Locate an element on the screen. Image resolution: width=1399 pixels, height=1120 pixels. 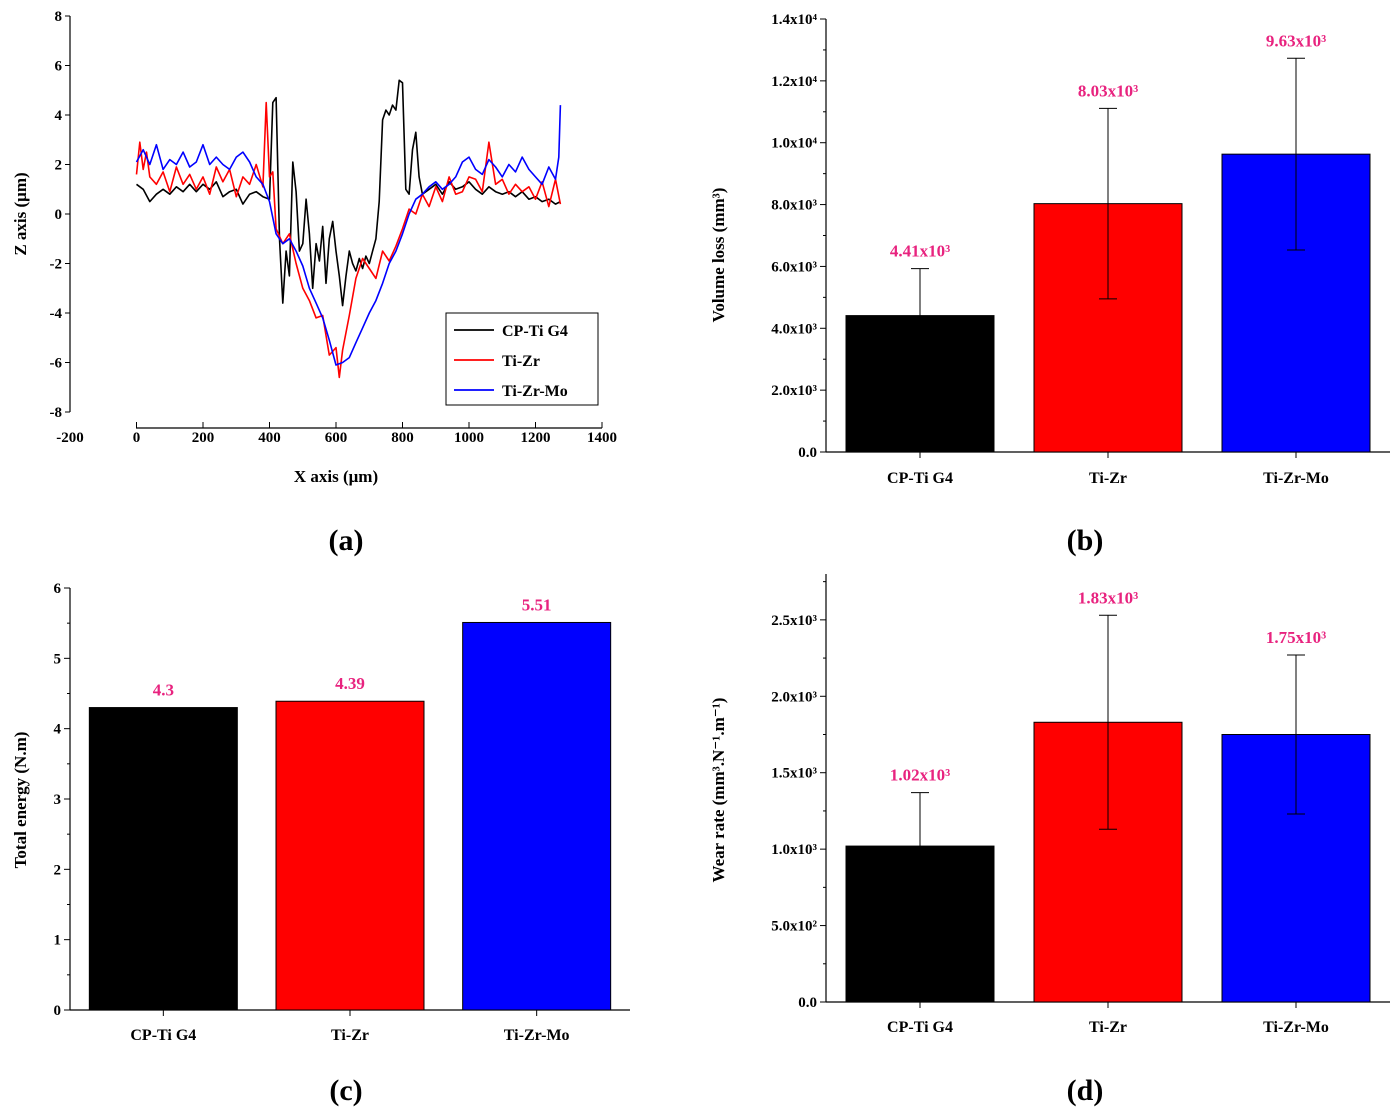
chart-c-y-tick-label: 0 is located at coordinates (58, 1011).